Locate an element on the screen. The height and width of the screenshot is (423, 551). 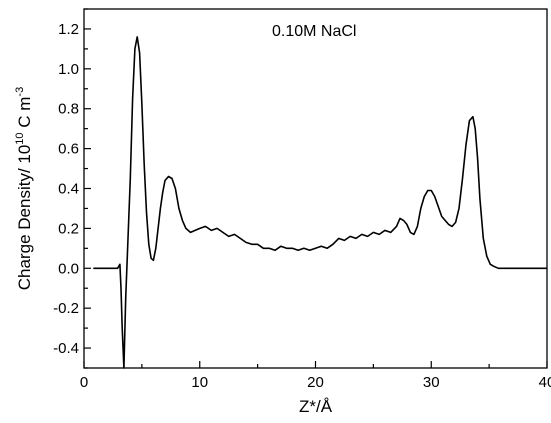
y-axis-title-exponent-1: 10 is located at coordinates (20, 138).